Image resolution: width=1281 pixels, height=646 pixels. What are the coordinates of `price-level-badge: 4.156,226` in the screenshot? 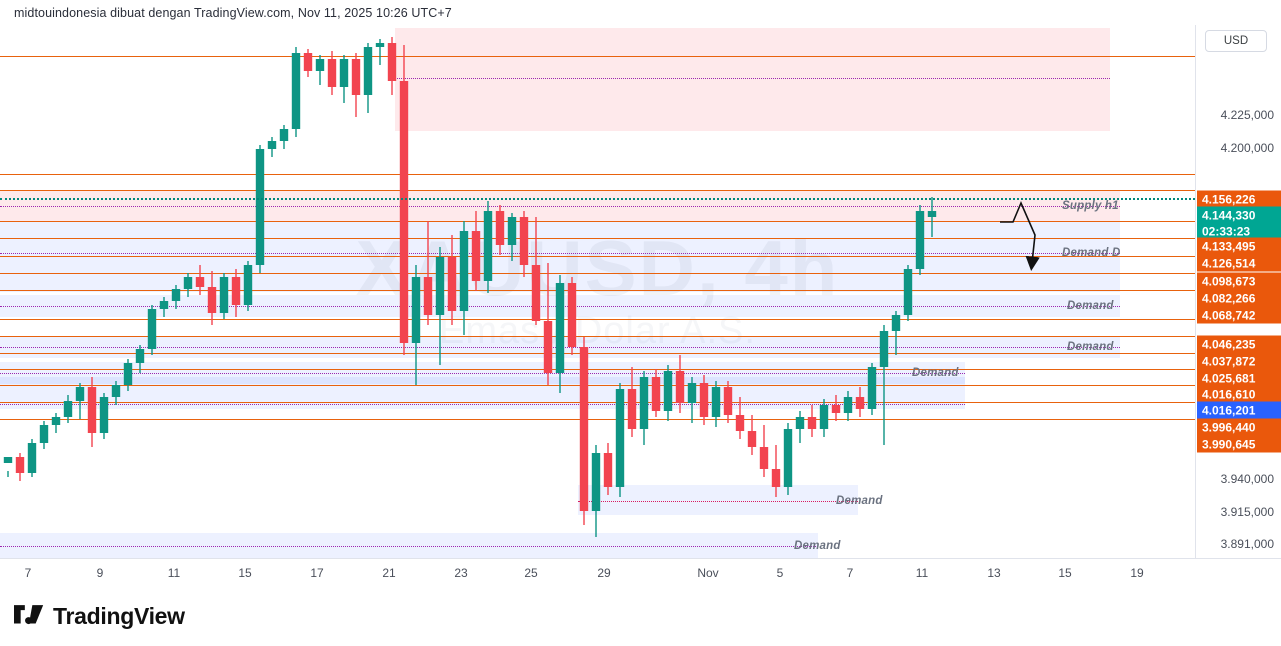 It's located at (1239, 199).